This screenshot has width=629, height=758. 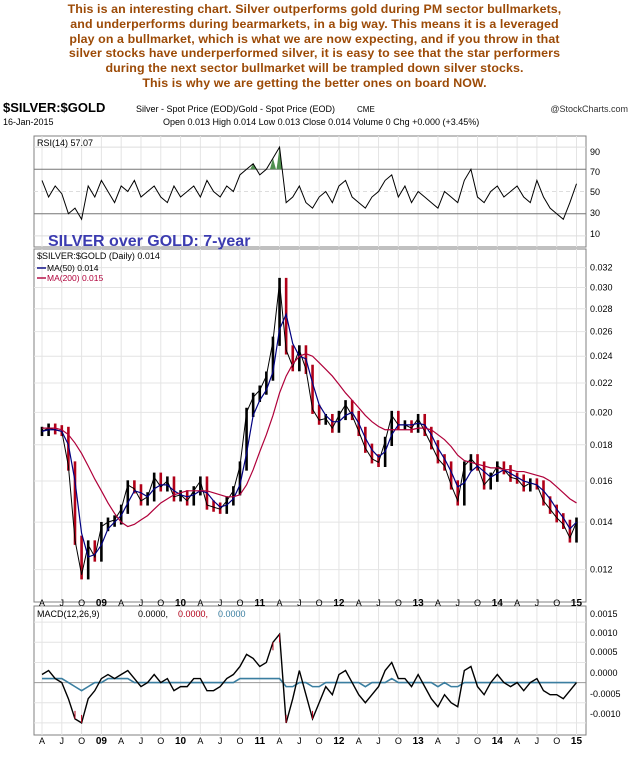 What do you see at coordinates (601, 288) in the screenshot?
I see `price-tick: 0.030` at bounding box center [601, 288].